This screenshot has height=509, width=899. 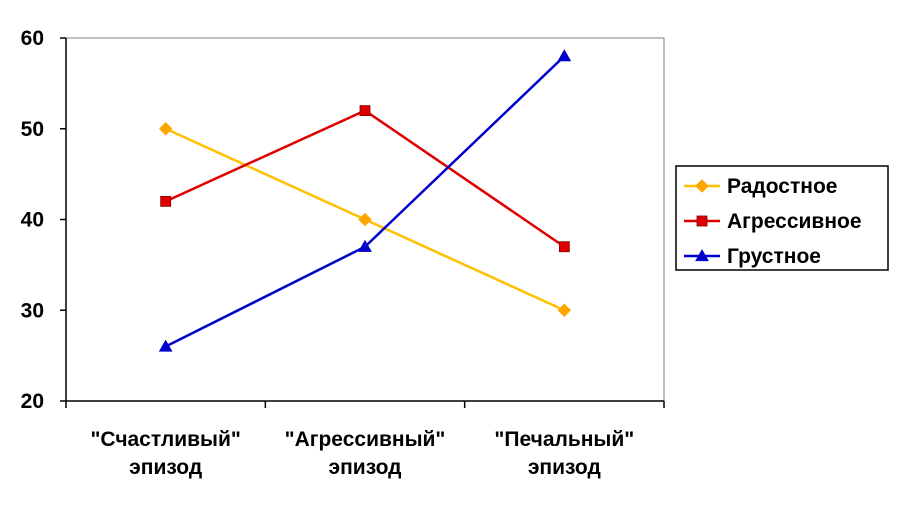 I want to click on legend-item: Грустное, so click(x=752, y=256).